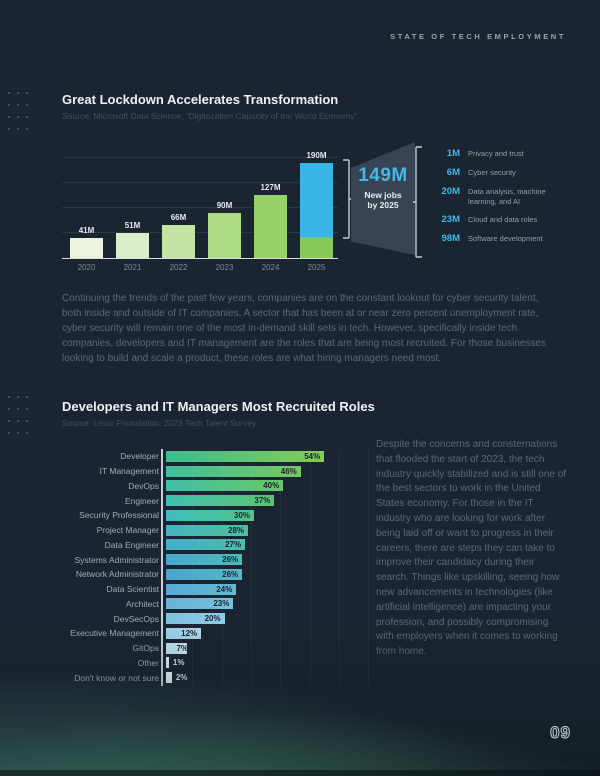  I want to click on legend-value: 20M, so click(450, 191).